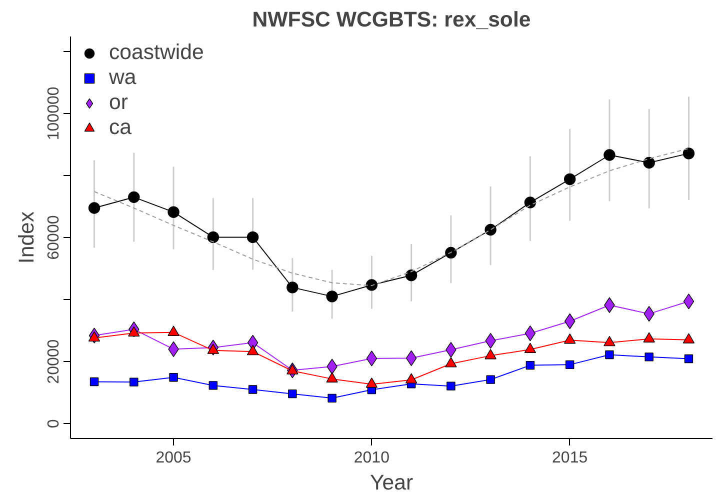 This screenshot has width=717, height=497. What do you see at coordinates (372, 458) in the screenshot?
I see `x-tick-label: 2010` at bounding box center [372, 458].